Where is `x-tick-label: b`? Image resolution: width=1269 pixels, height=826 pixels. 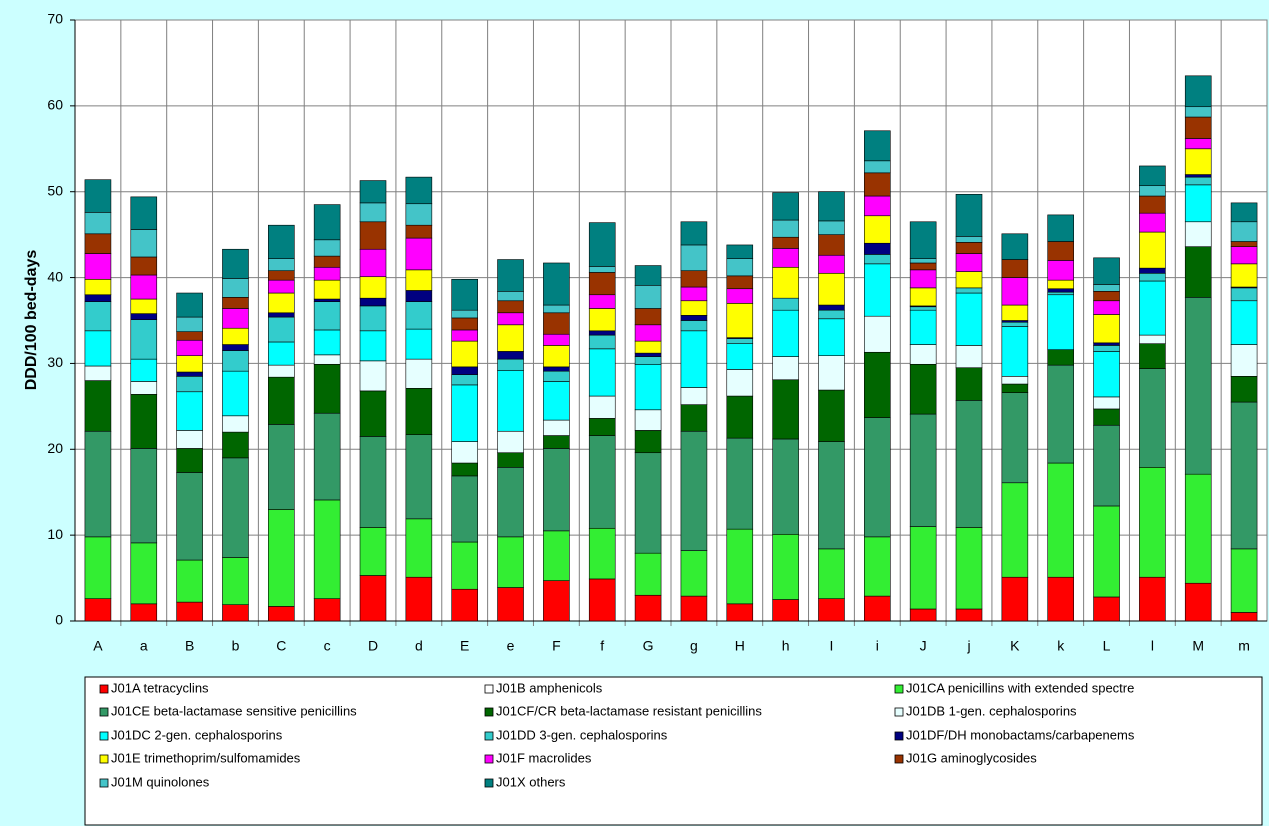 x-tick-label: b is located at coordinates (236, 646).